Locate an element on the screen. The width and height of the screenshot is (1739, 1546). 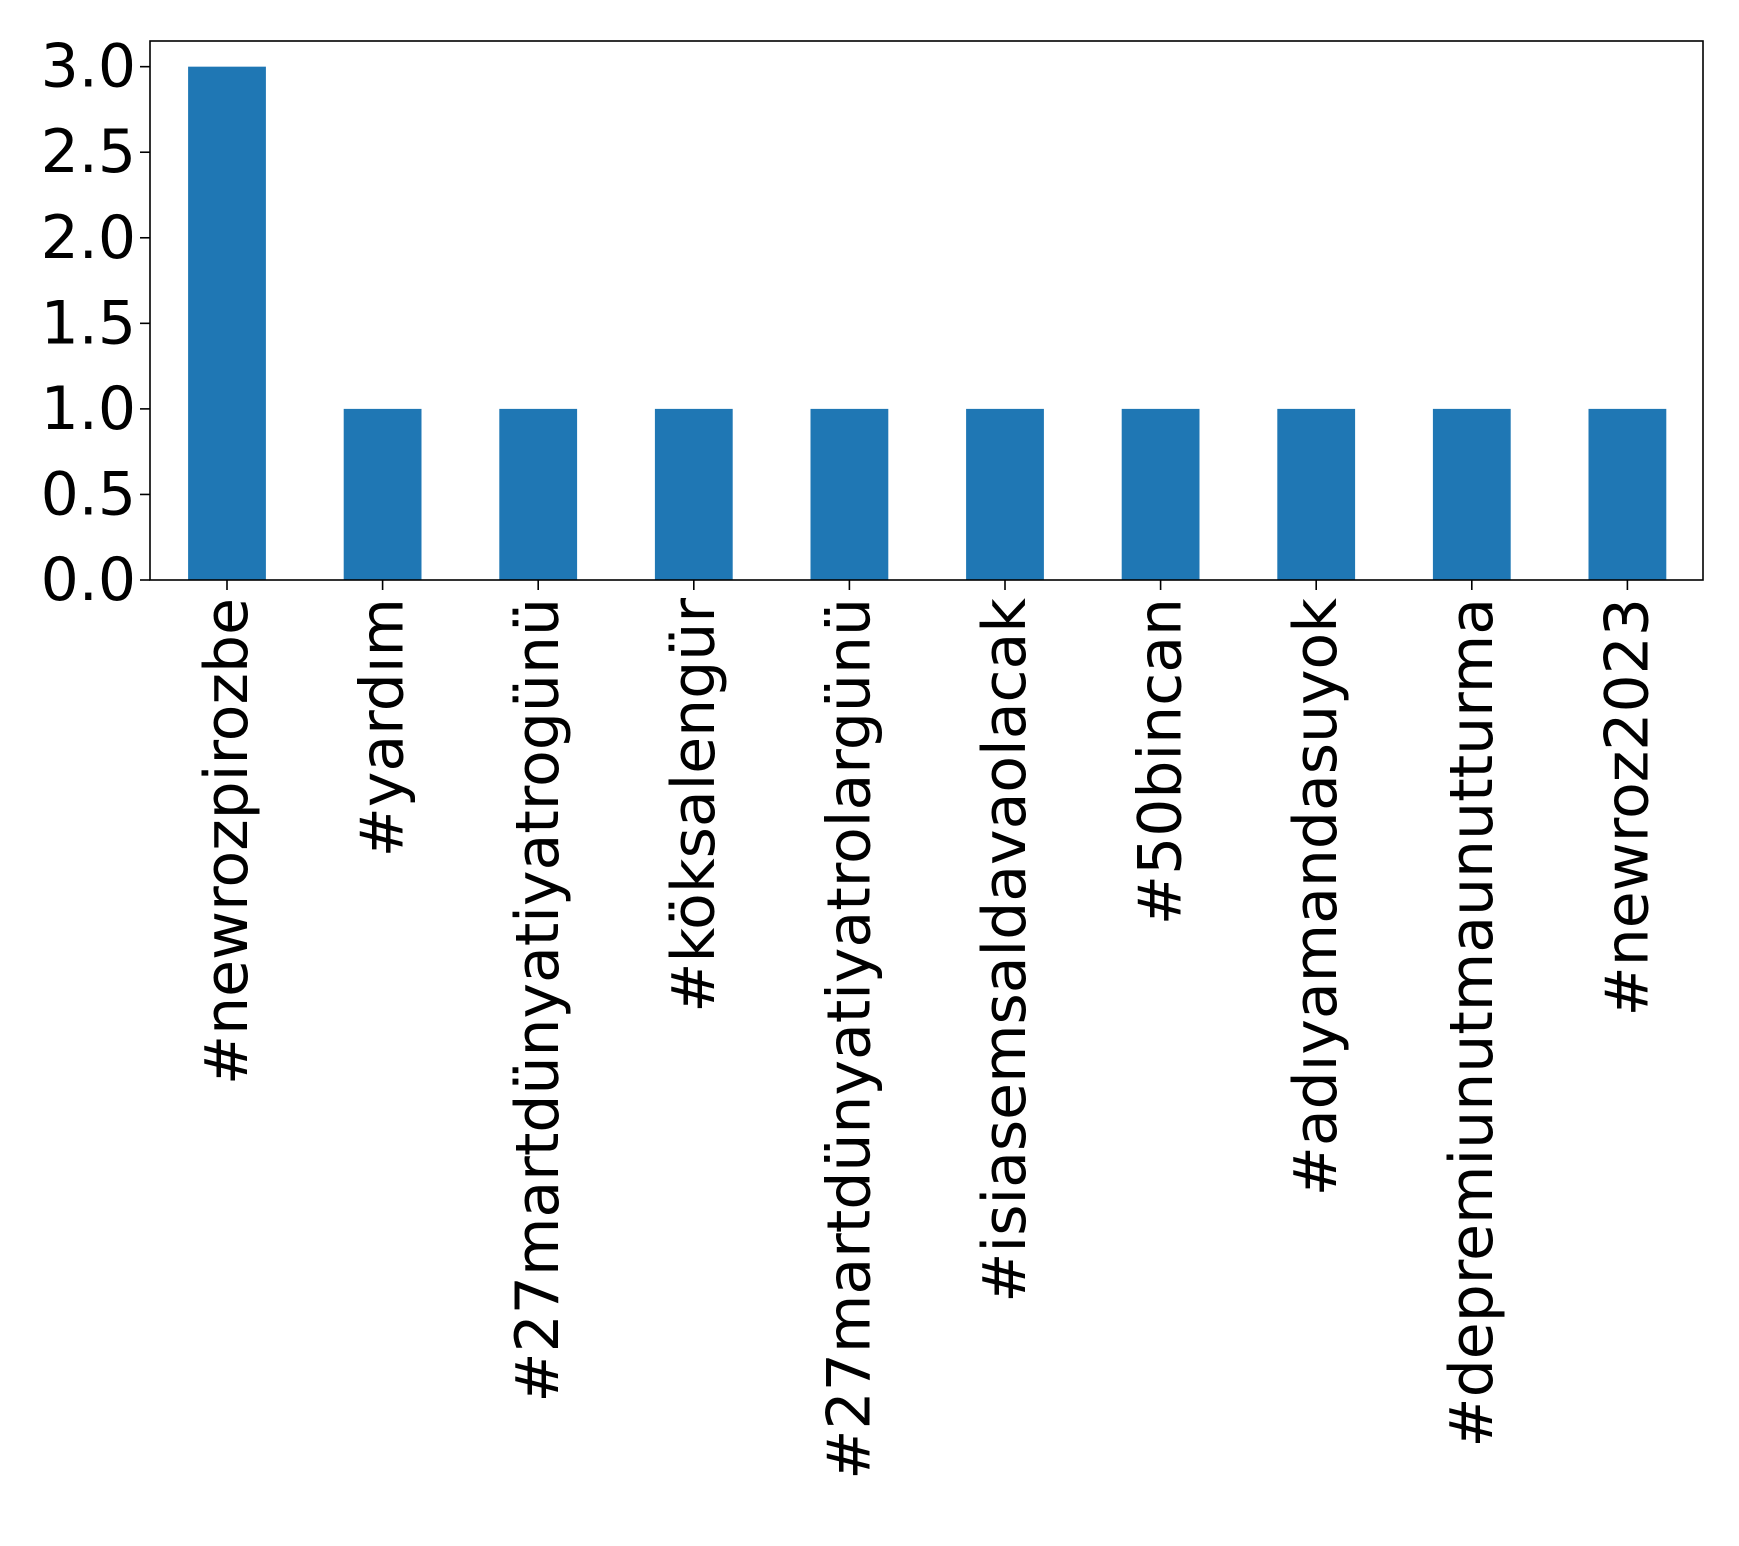
y-tick-label-2: 1.0 is located at coordinates (88, 409).